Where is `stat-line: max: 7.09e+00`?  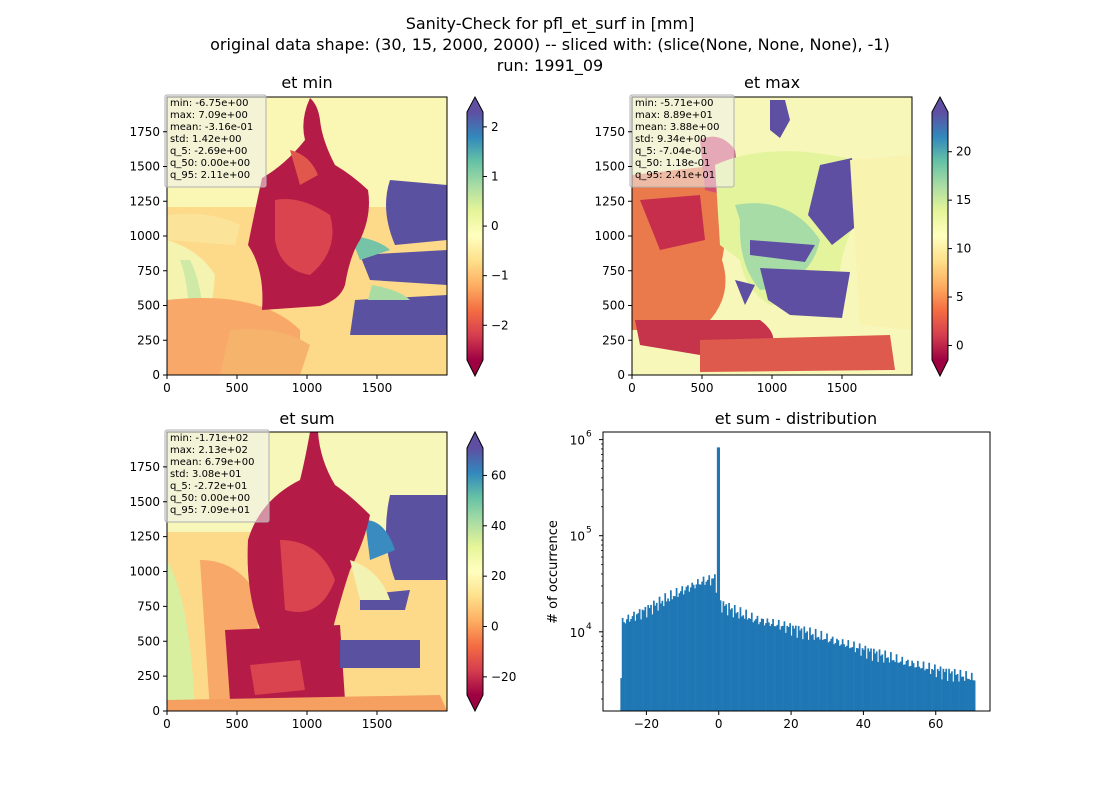 stat-line: max: 7.09e+00 is located at coordinates (209, 115).